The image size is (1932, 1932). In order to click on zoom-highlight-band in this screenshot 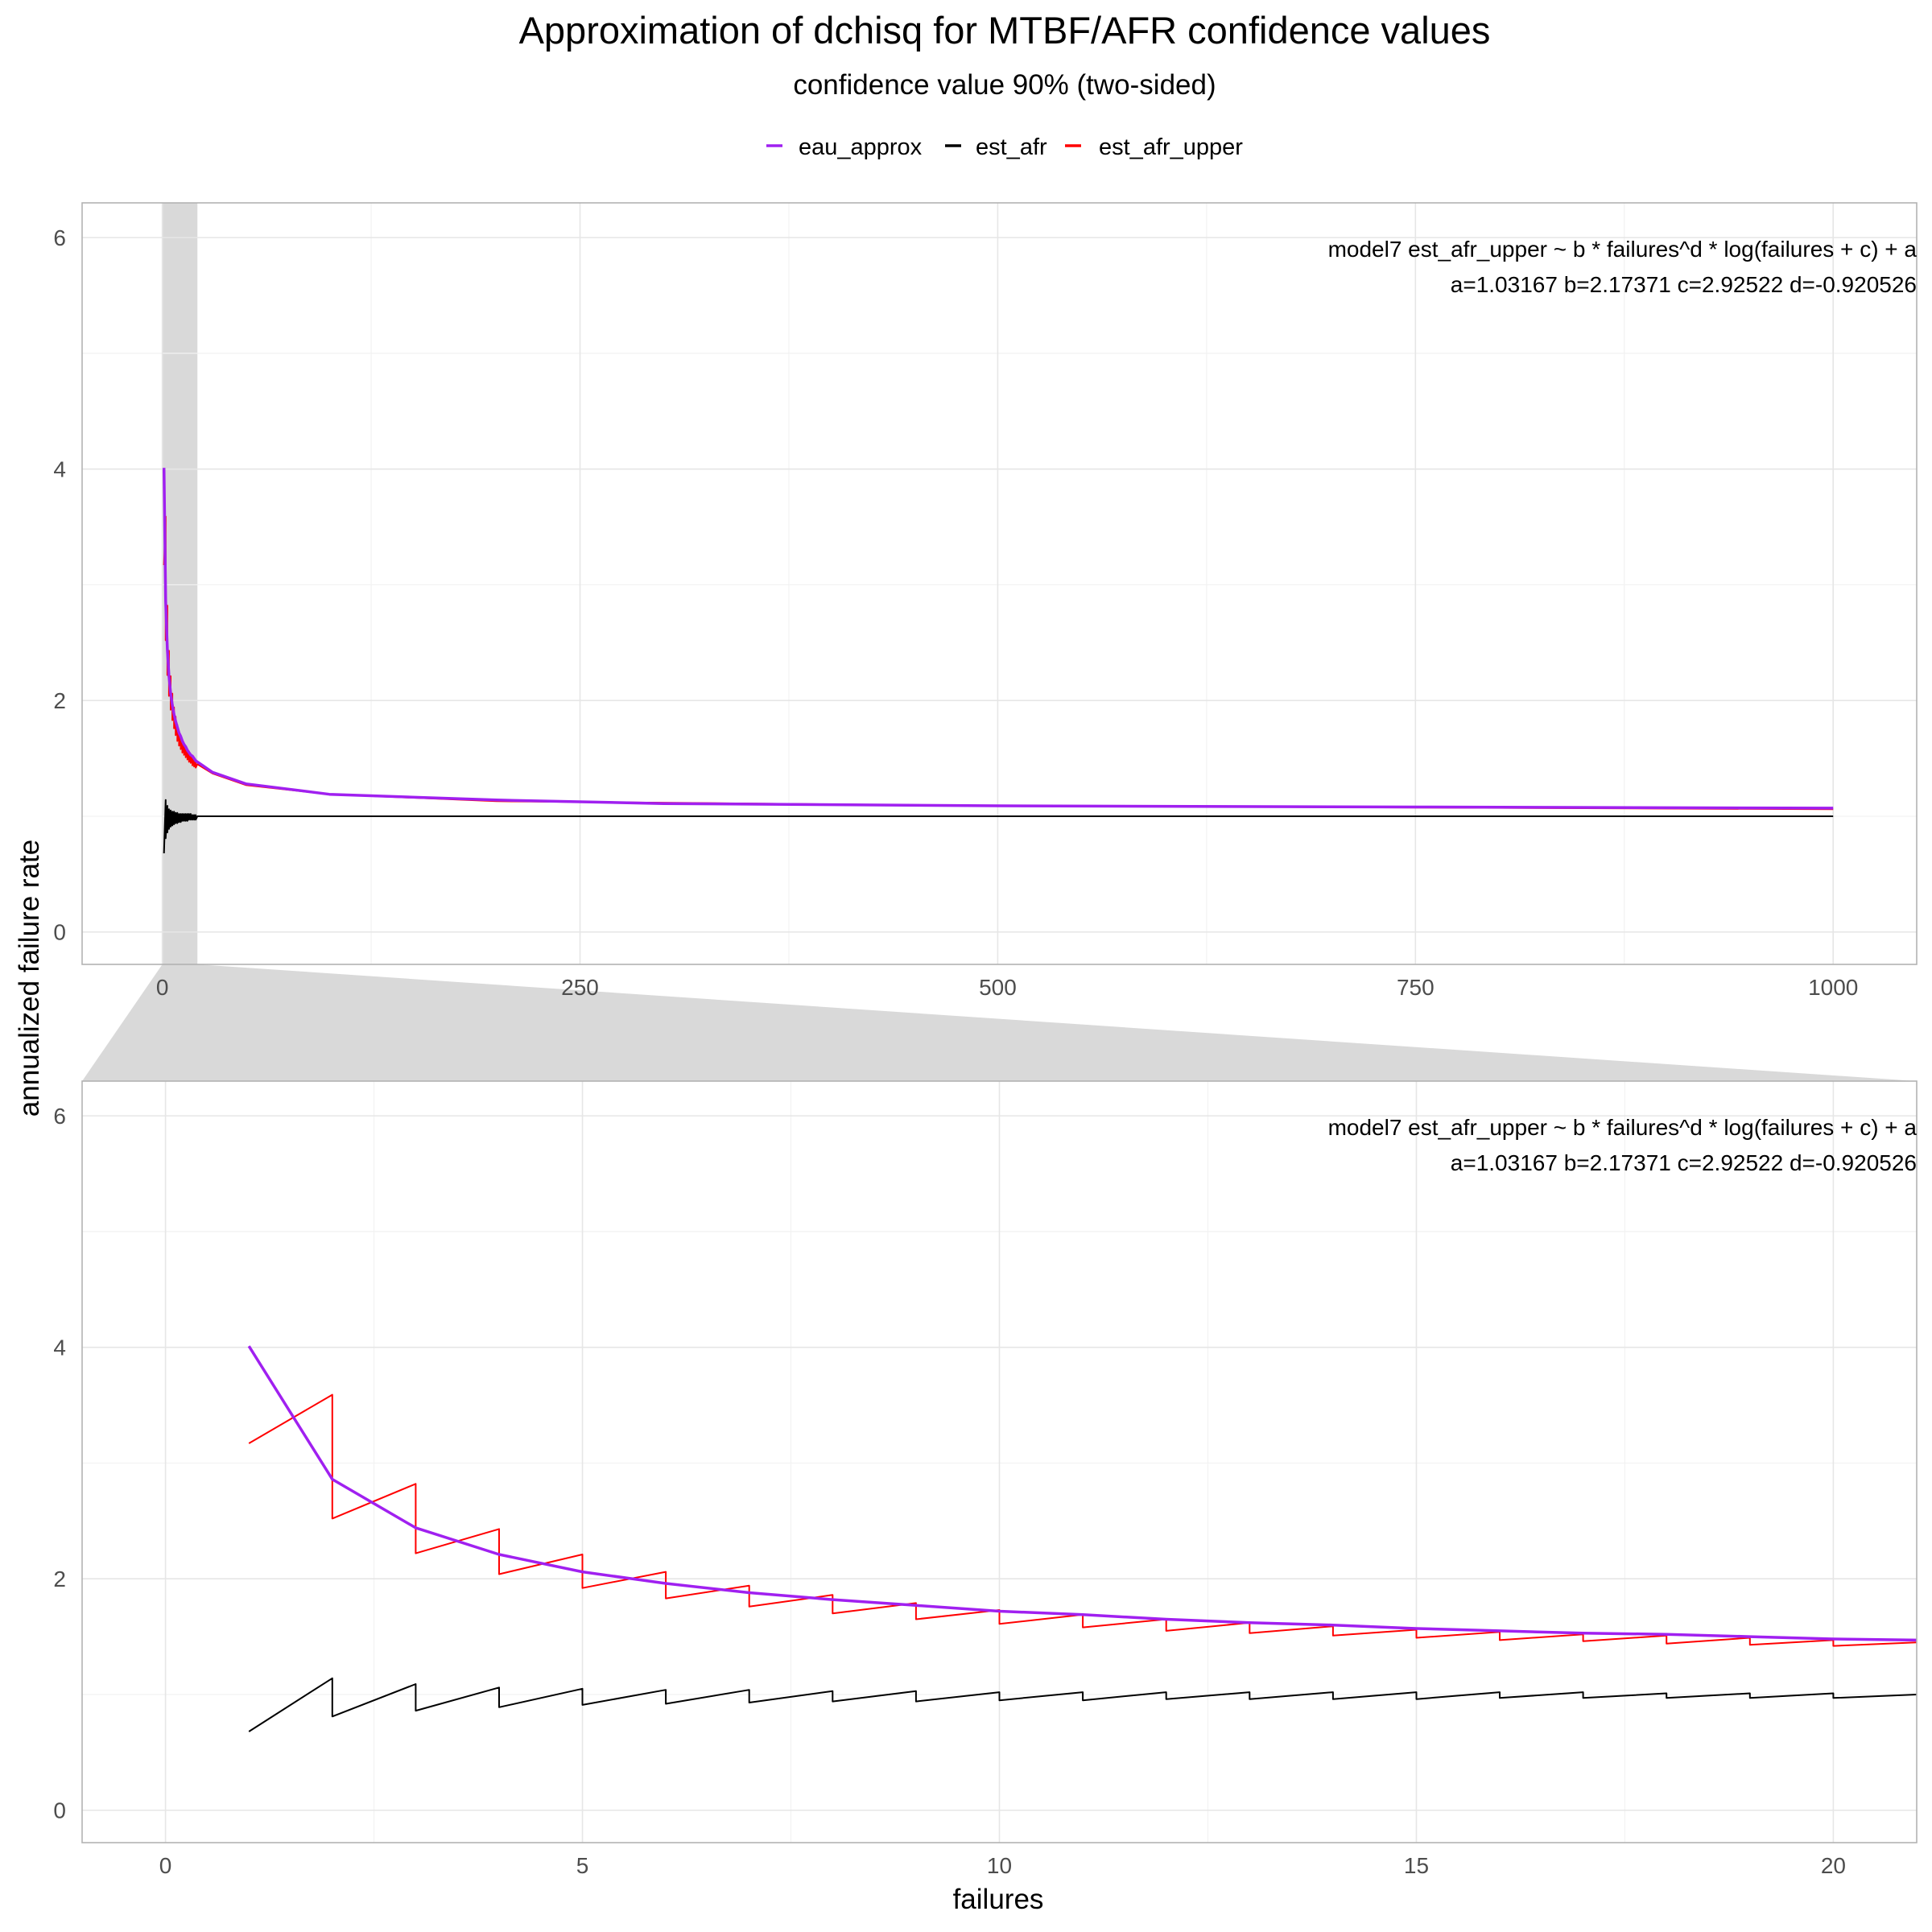, I will do `click(180, 583)`.